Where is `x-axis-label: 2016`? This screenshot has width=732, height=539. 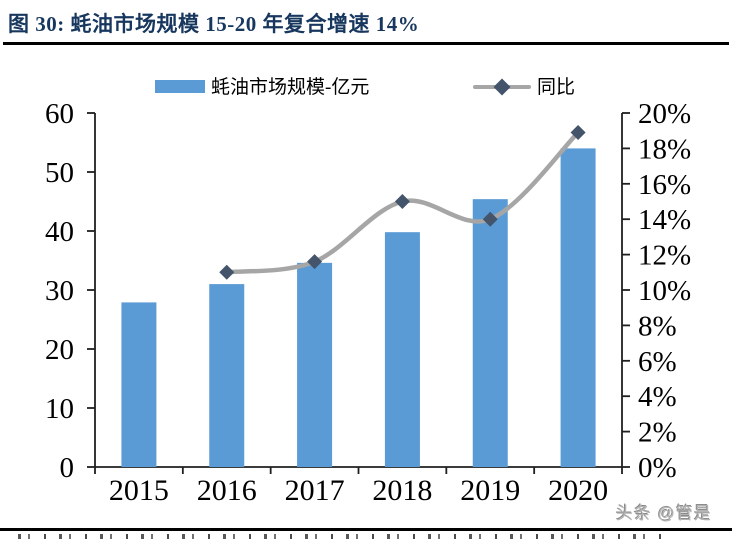
x-axis-label: 2016 is located at coordinates (227, 490).